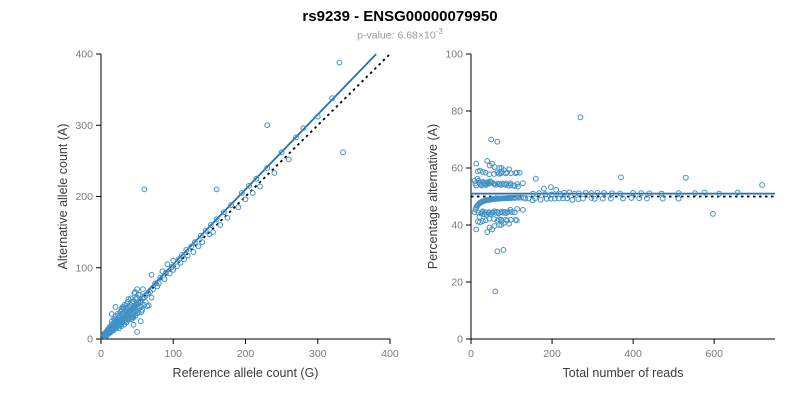 The image size is (800, 400). What do you see at coordinates (457, 112) in the screenshot?
I see `y-tick-label: 80` at bounding box center [457, 112].